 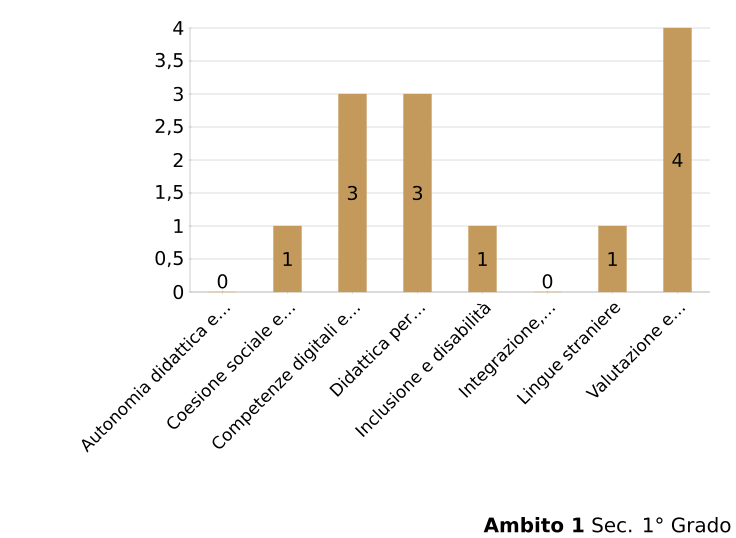 I want to click on y-tick-label: 3, so click(x=178, y=94).